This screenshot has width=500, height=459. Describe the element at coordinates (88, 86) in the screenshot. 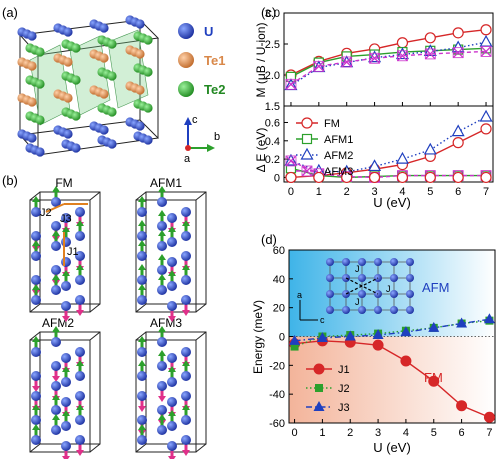

I see `crystal-structure-a` at that location.